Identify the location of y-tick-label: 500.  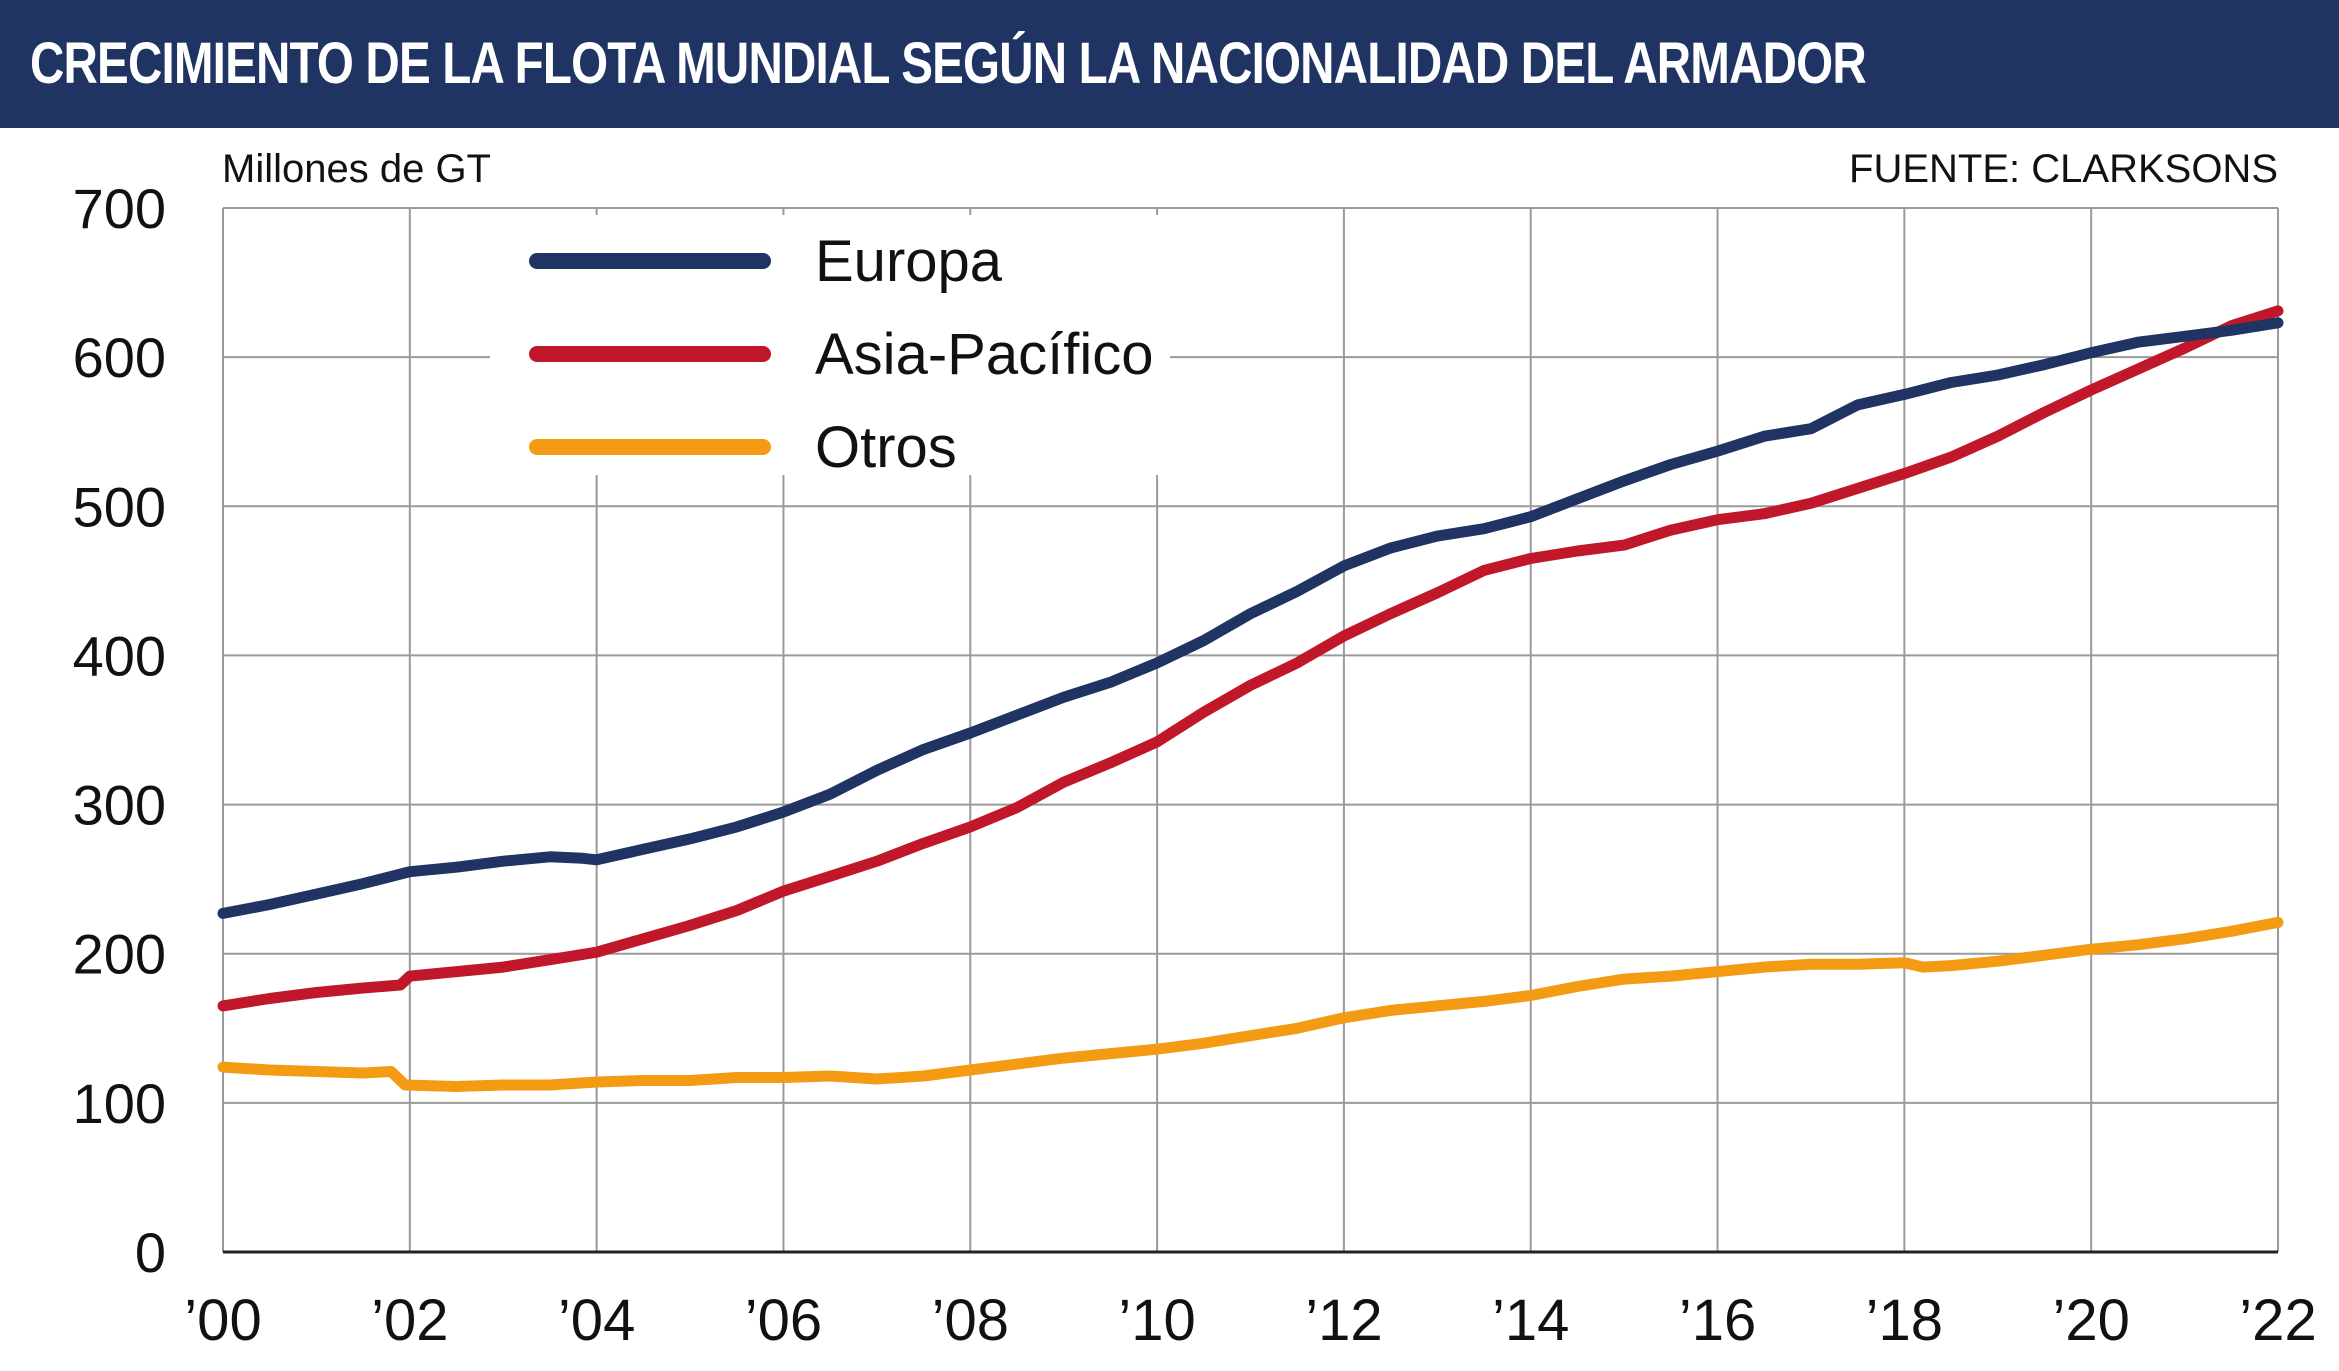
(119, 506).